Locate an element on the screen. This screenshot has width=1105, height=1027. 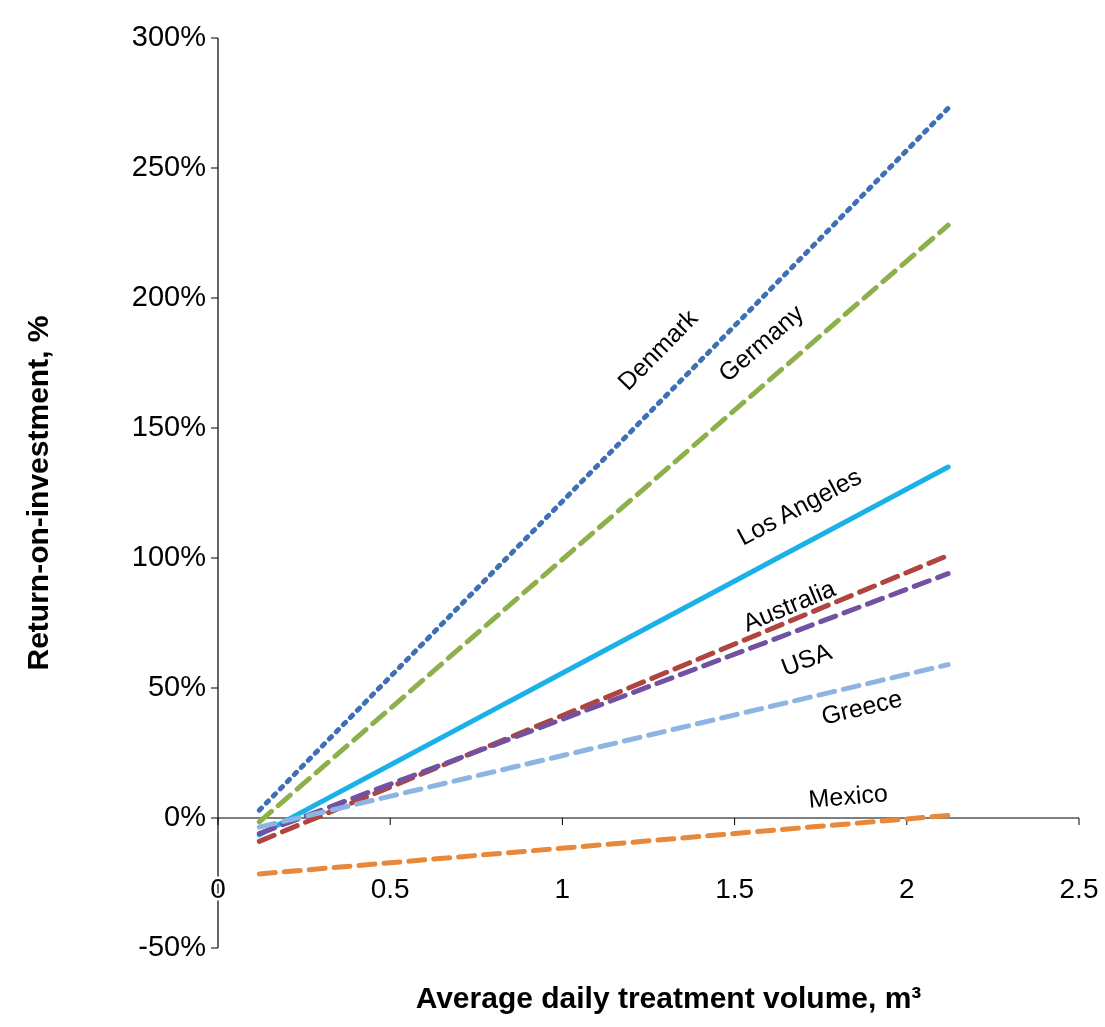
y-tick-label: -50% is located at coordinates (172, 945).